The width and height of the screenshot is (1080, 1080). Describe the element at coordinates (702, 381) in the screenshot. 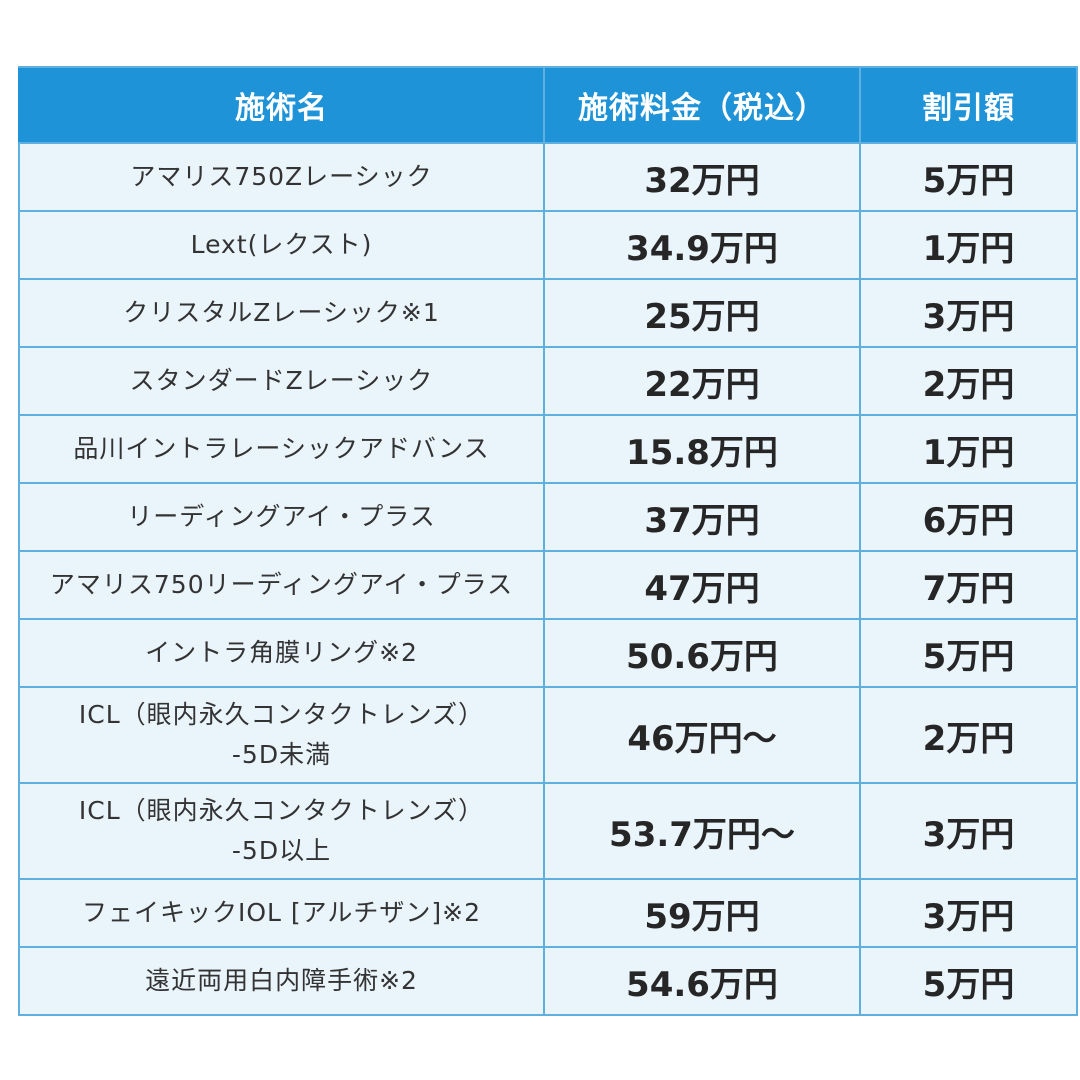

I see `procedure-price: 22万円` at that location.